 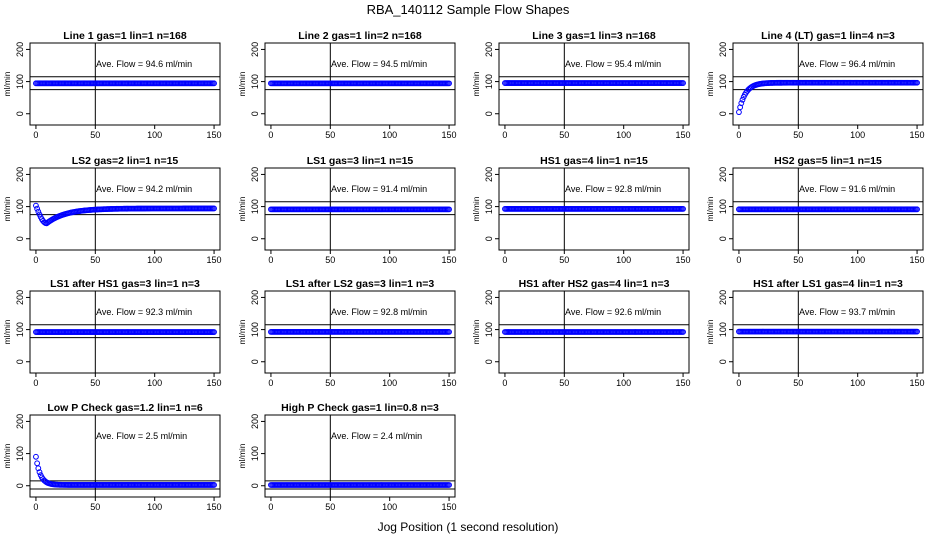 What do you see at coordinates (376, 436) in the screenshot?
I see `ave-flow-annotation: Ave. Flow = 2.4 ml/min` at bounding box center [376, 436].